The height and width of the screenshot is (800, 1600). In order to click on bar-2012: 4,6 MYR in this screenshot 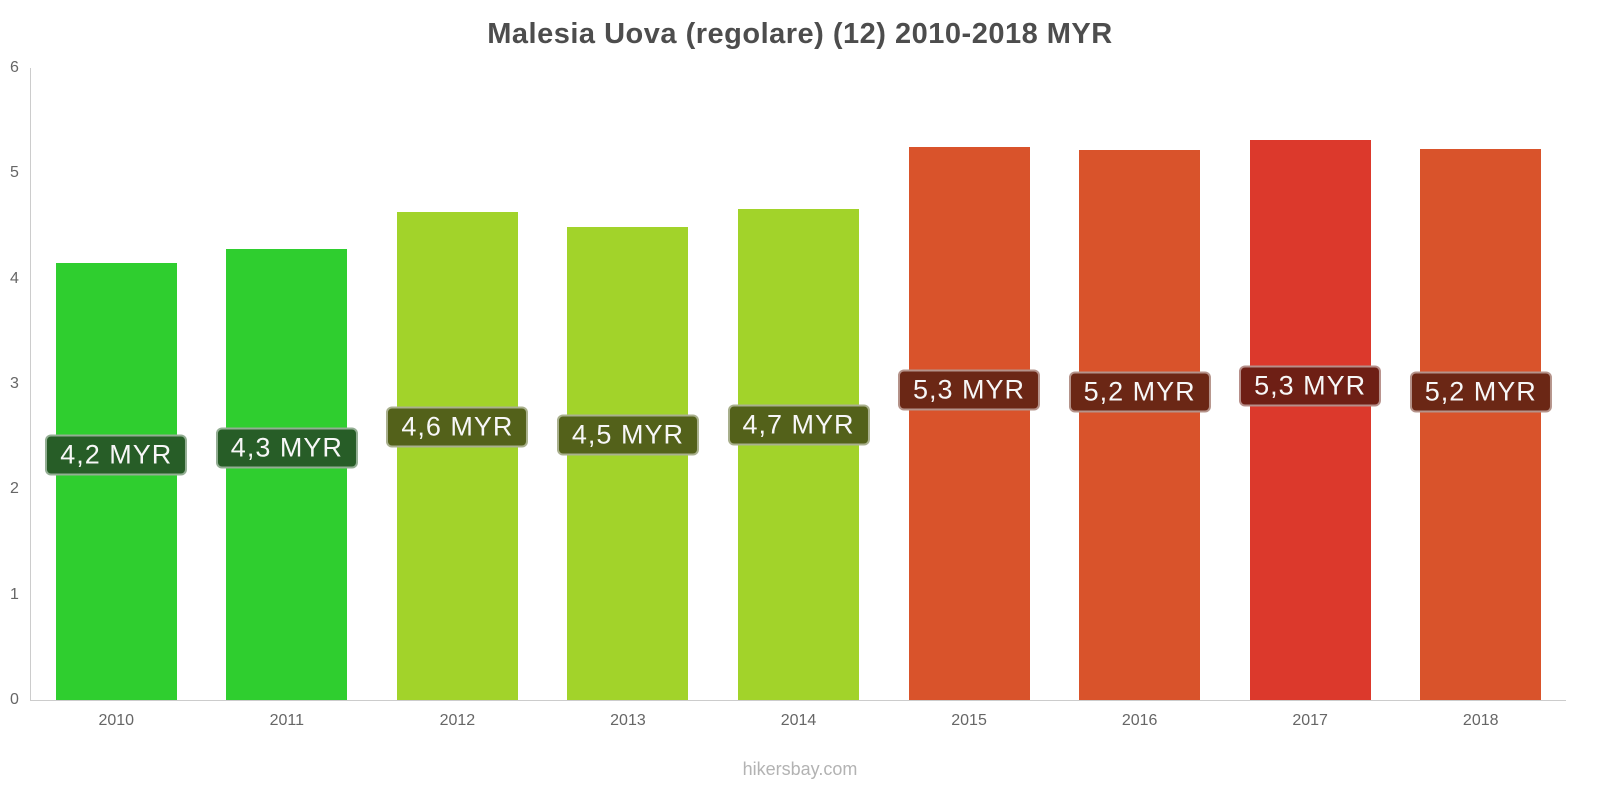, I will do `click(457, 456)`.